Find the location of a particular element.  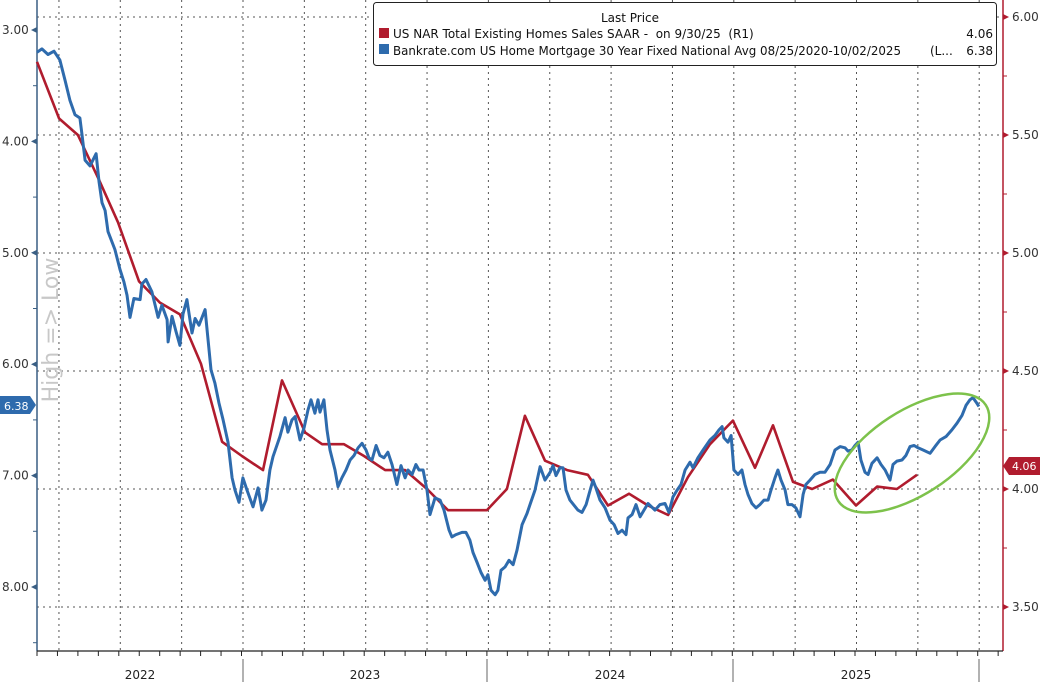

right-tick-label: 6.00 is located at coordinates (1025, 17).